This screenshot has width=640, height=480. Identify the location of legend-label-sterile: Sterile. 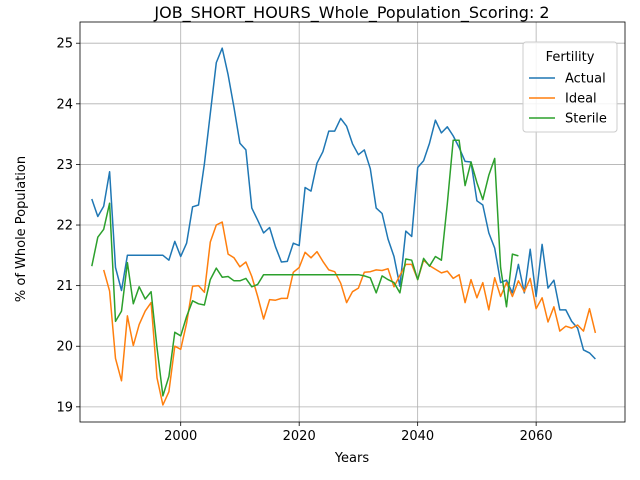
(586, 119).